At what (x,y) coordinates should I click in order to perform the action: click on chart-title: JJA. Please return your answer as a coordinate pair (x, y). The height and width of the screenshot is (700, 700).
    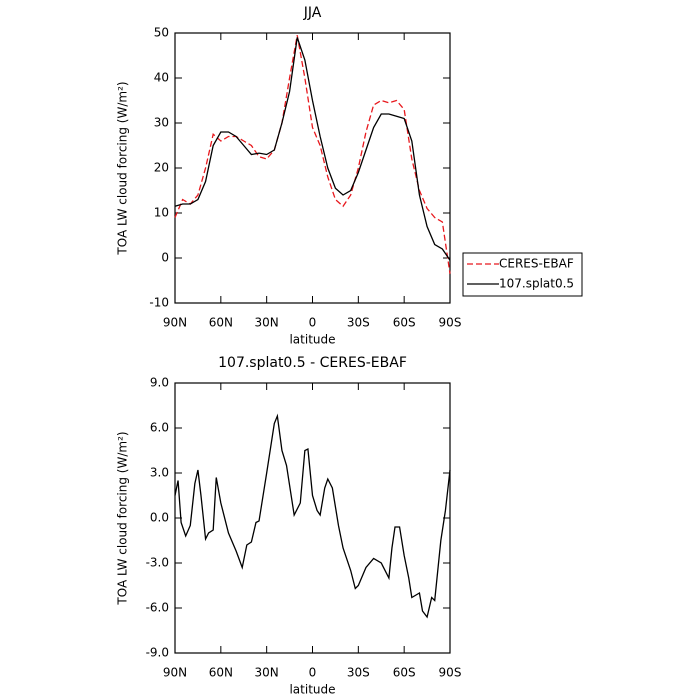
    Looking at the image, I should click on (312, 13).